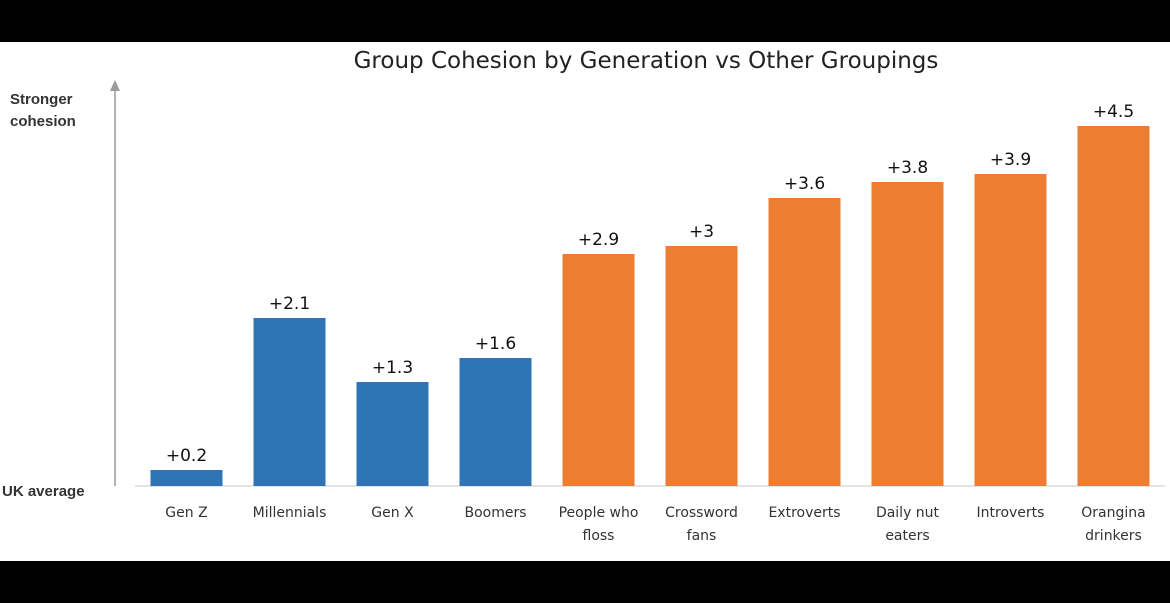 The height and width of the screenshot is (603, 1170). I want to click on category-label-2: Gen X, so click(392, 513).